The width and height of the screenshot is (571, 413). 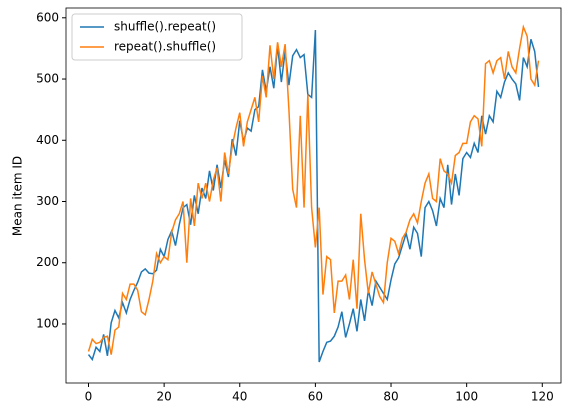 What do you see at coordinates (165, 27) in the screenshot?
I see `legend-label: shuffle().repeat()` at bounding box center [165, 27].